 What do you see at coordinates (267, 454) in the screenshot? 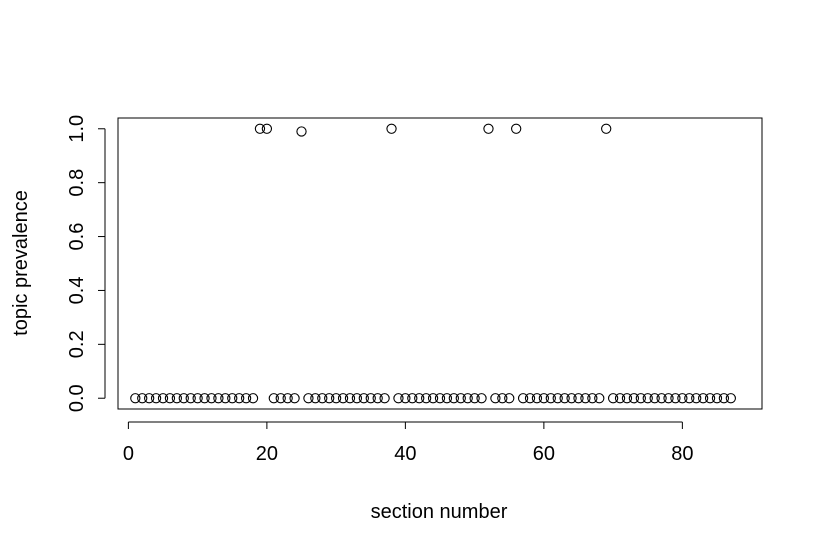
I see `x-tick-label: 20` at bounding box center [267, 454].